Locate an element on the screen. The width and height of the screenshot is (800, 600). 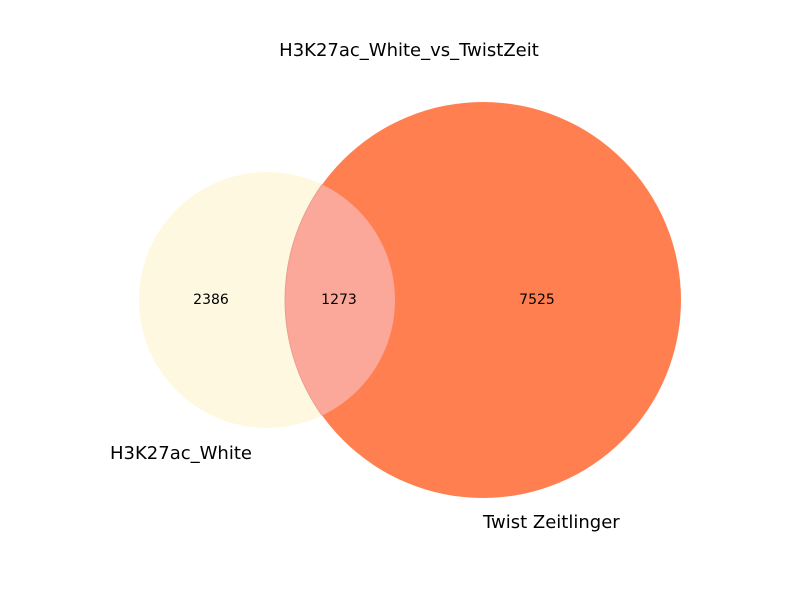
count-a-only: 2386 is located at coordinates (211, 300).